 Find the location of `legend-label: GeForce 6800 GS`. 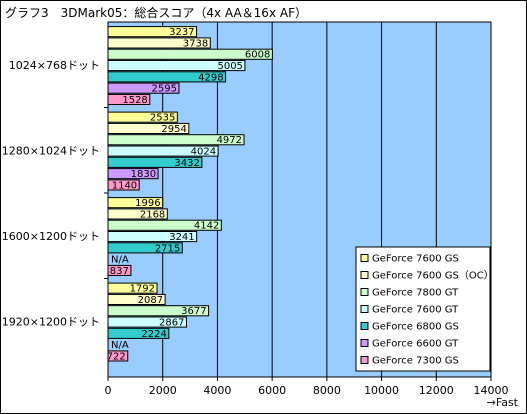

legend-label: GeForce 6800 GS is located at coordinates (415, 327).